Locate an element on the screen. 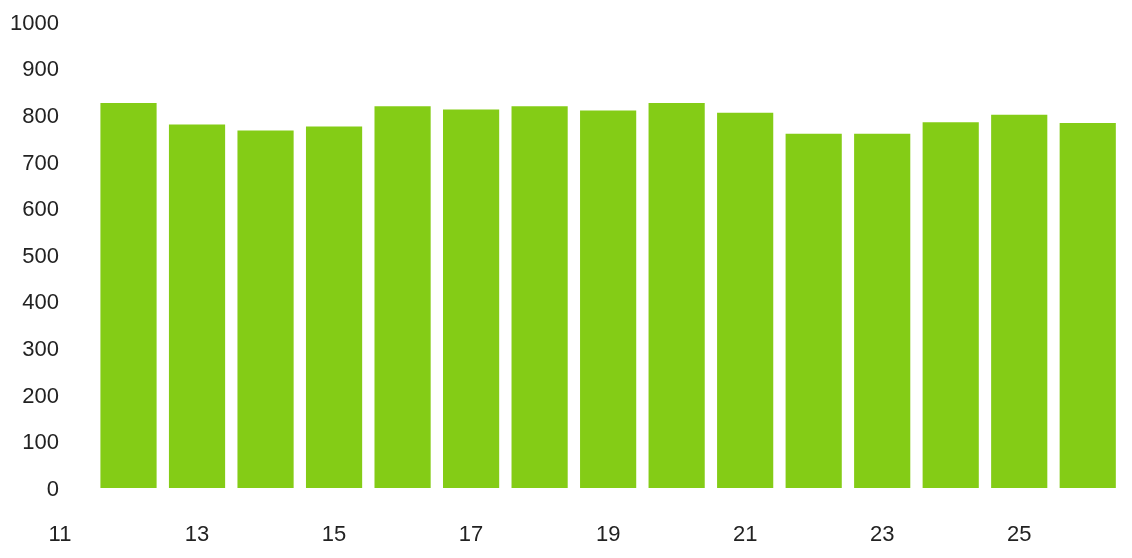 The width and height of the screenshot is (1132, 558). y-tick-label: 600 is located at coordinates (40, 209).